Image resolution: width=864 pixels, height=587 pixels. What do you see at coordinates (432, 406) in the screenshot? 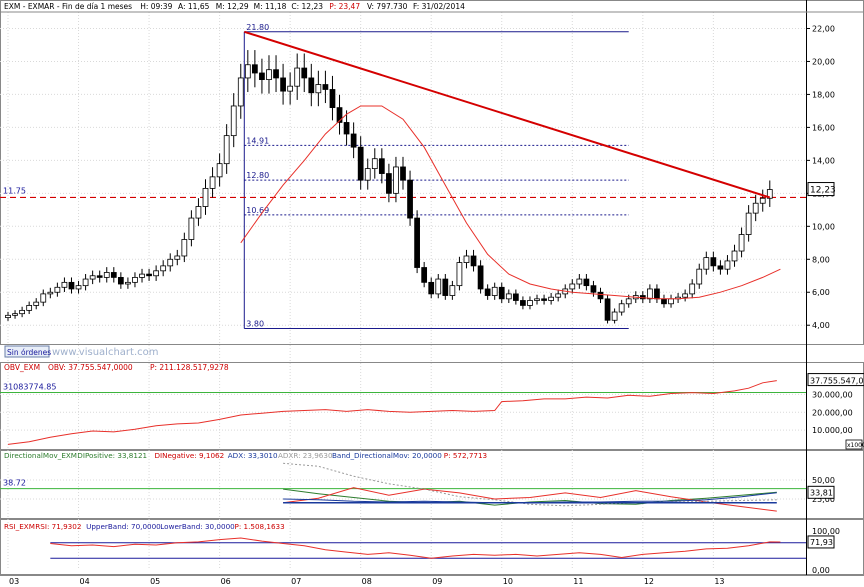
I see `panel-frame` at bounding box center [432, 406].